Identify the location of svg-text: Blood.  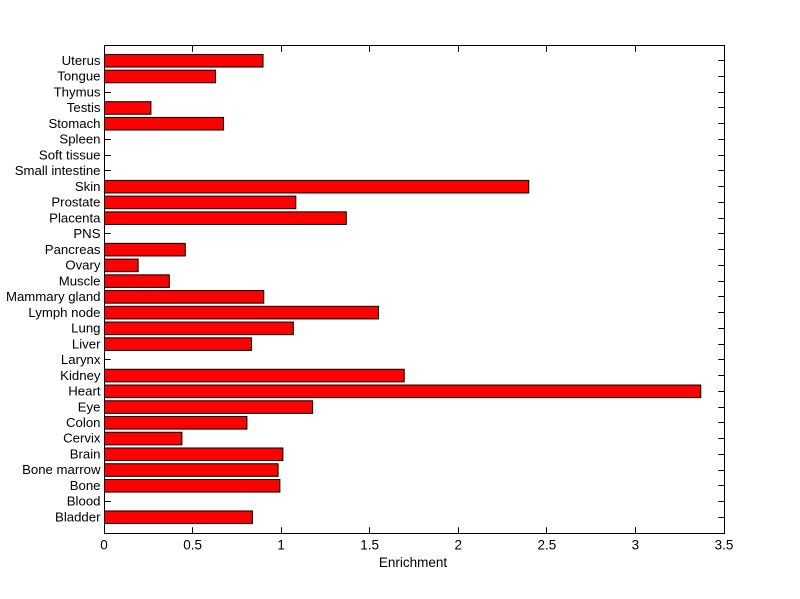
(84, 501).